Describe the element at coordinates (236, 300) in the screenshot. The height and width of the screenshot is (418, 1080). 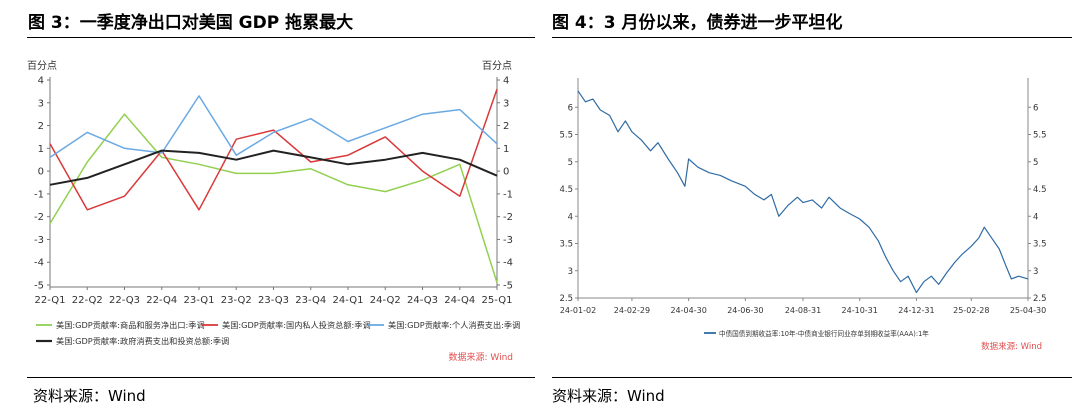
I see `x-tick-label: 23-Q2` at that location.